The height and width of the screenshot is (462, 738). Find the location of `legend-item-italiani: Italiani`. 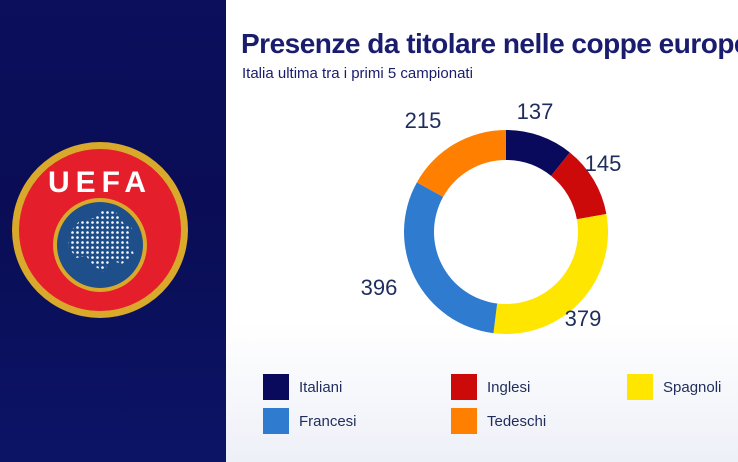

legend-item-italiani: Italiani is located at coordinates (302, 387).